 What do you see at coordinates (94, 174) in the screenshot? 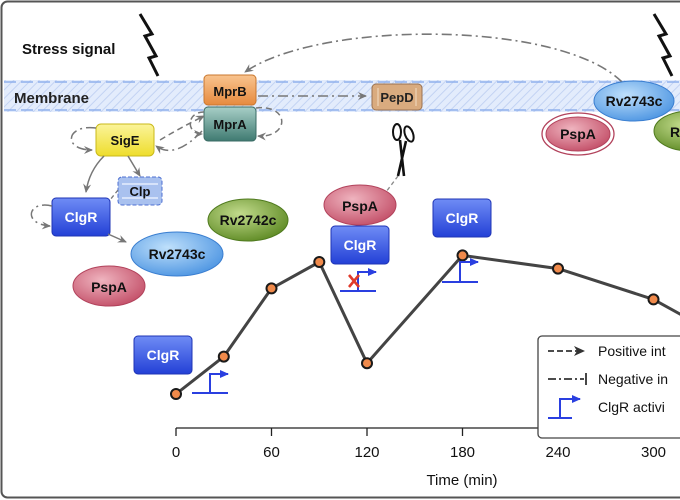
I see `sige-clgr-edge` at bounding box center [94, 174].